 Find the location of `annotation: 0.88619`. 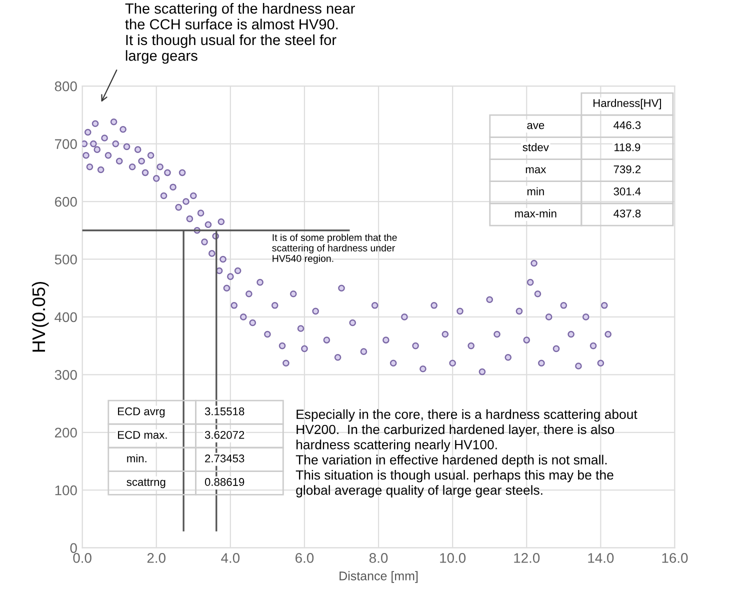

annotation: 0.88619 is located at coordinates (224, 482).